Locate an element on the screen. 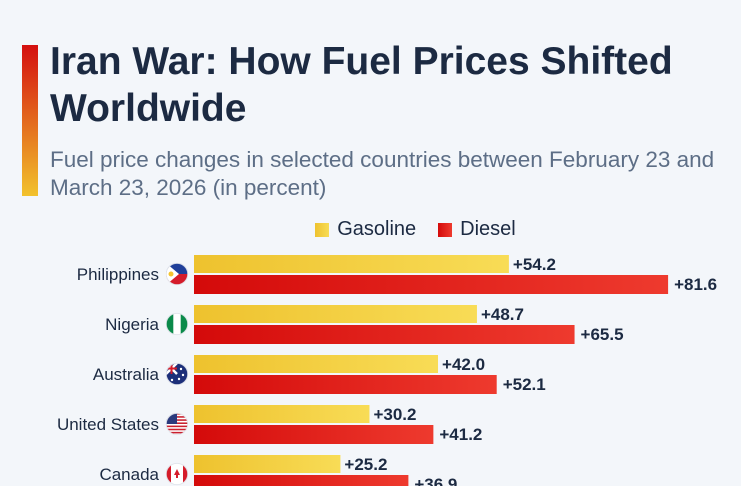 The width and height of the screenshot is (741, 486). country-row: Australia +42.0 +52.1 is located at coordinates (319, 374).